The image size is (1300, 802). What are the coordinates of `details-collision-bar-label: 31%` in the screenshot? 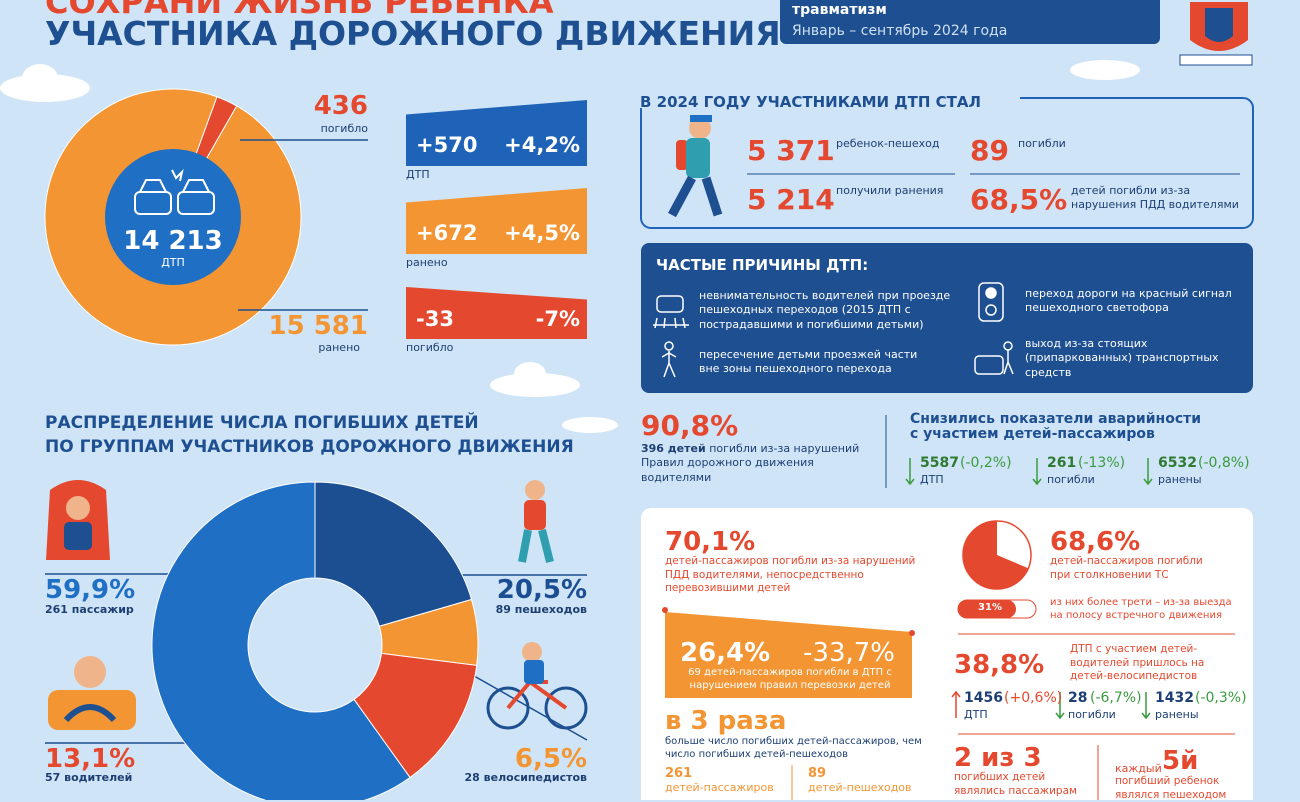 It's located at (990, 607).